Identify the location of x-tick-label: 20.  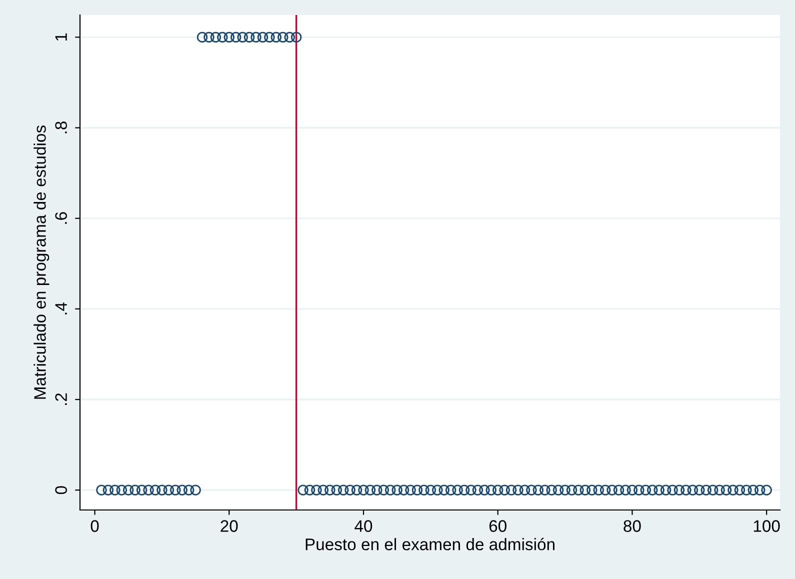
(229, 526).